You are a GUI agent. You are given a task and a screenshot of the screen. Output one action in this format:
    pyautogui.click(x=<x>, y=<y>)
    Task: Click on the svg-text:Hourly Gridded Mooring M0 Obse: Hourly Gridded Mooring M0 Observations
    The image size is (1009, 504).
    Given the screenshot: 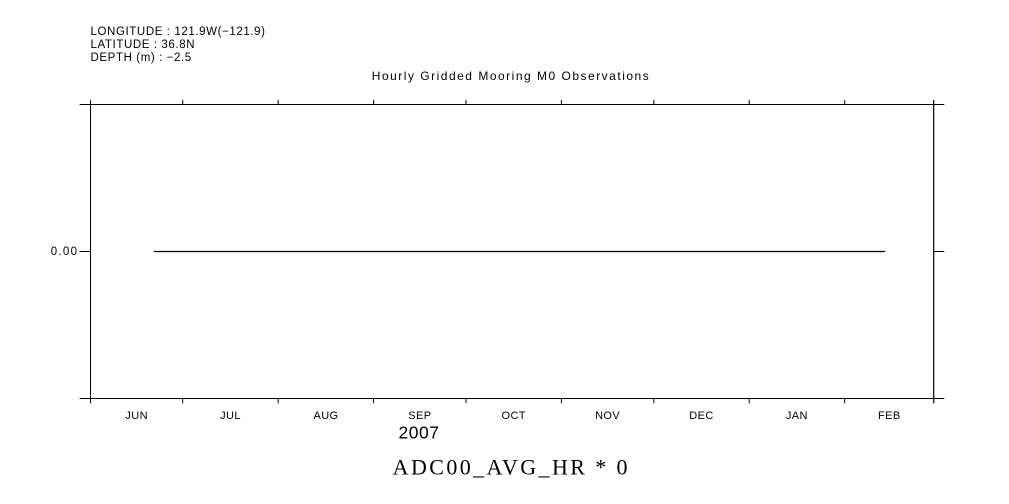 What is the action you would take?
    pyautogui.click(x=511, y=76)
    